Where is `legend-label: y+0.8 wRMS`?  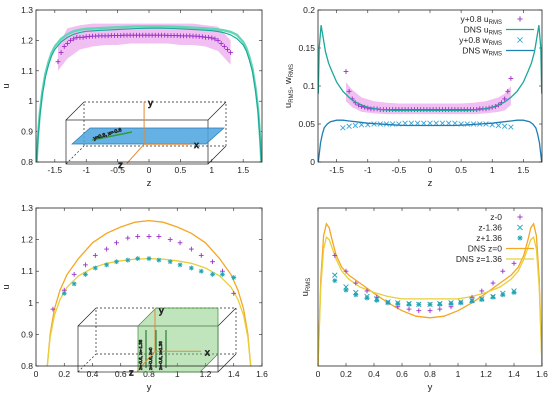 legend-label: y+0.8 wRMS is located at coordinates (480, 41).